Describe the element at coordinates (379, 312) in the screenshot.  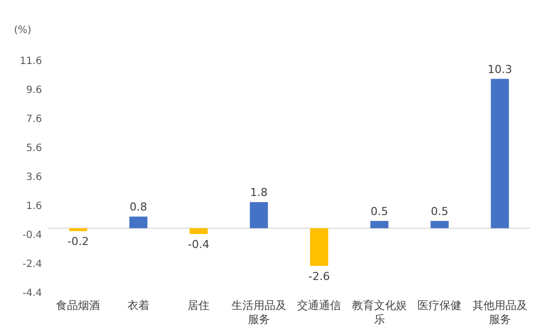
I see `x-tick-label: 教育文化娱乐` at that location.